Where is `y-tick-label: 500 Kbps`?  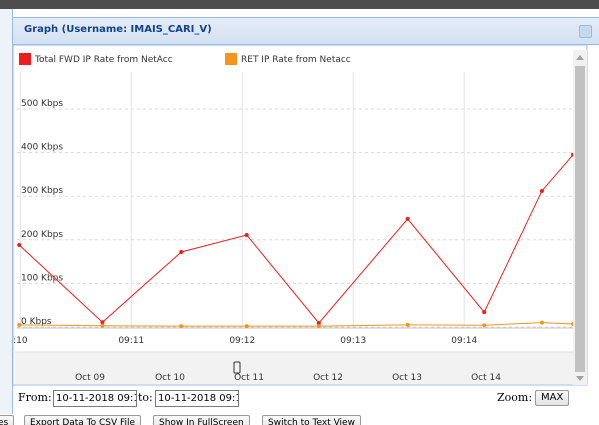 y-tick-label: 500 Kbps is located at coordinates (42, 104).